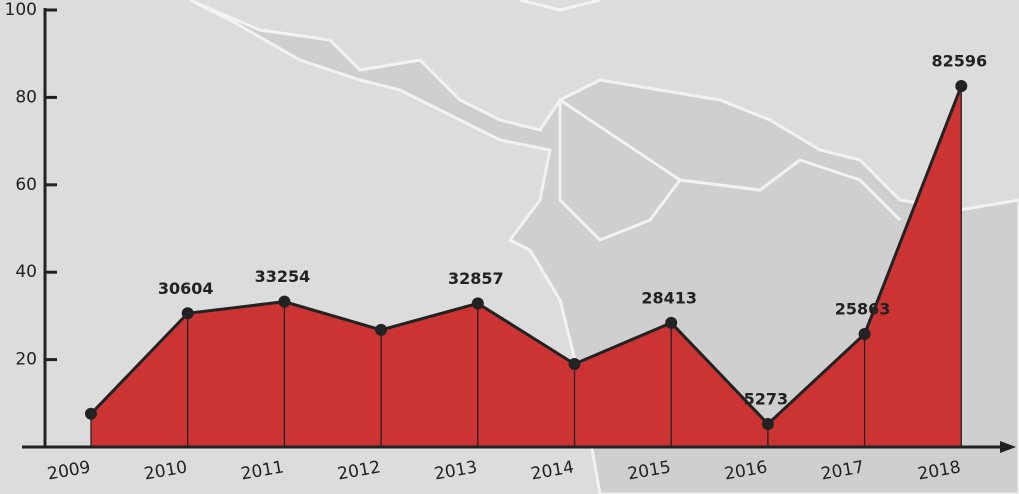  Describe the element at coordinates (283, 276) in the screenshot. I see `value-label: 33254` at that location.